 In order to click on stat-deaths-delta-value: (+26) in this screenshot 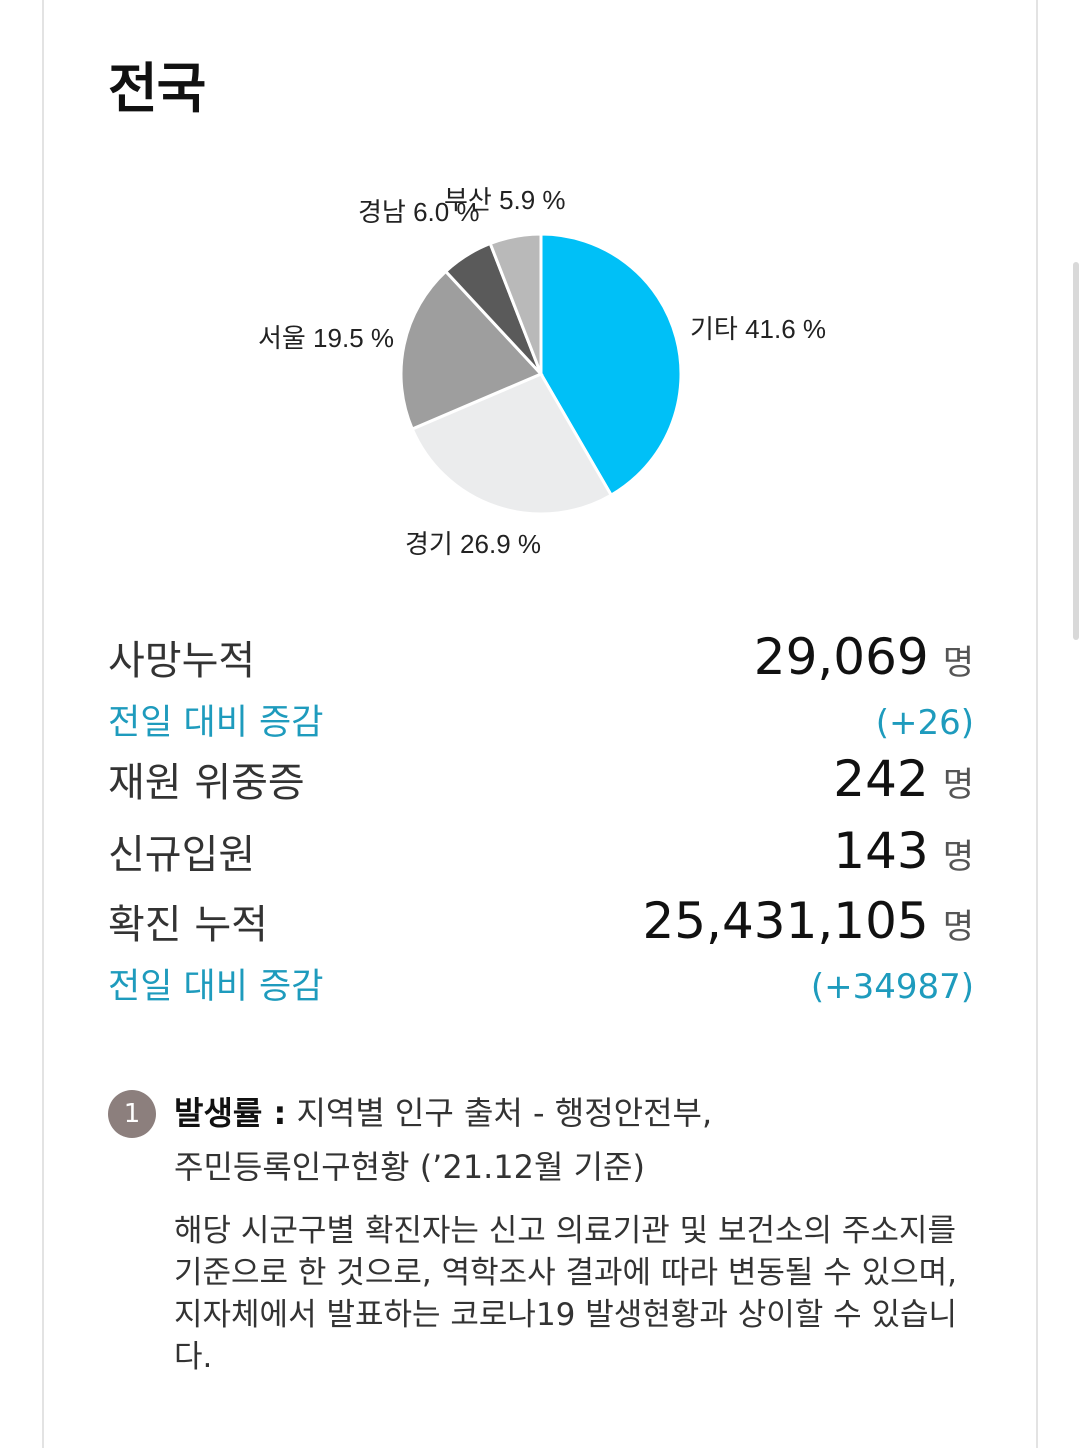, I will do `click(924, 723)`.